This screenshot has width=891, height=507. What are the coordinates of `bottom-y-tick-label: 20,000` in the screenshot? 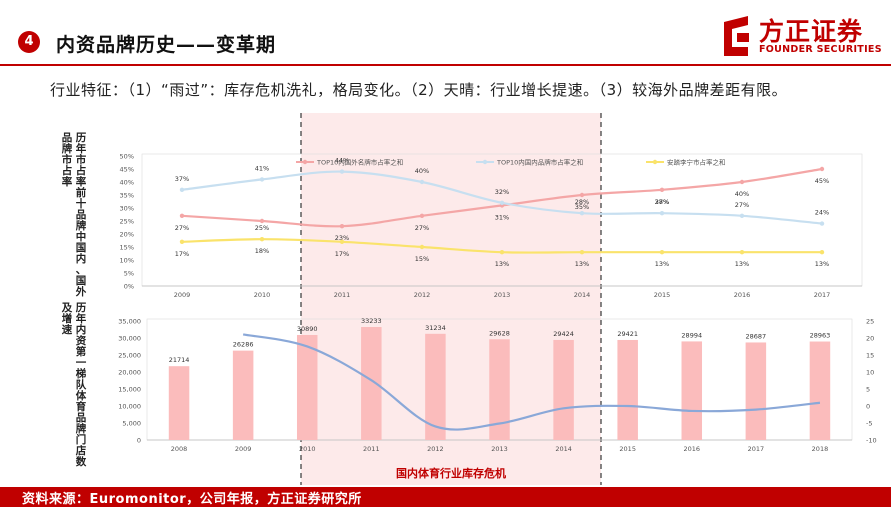 It's located at (129, 373).